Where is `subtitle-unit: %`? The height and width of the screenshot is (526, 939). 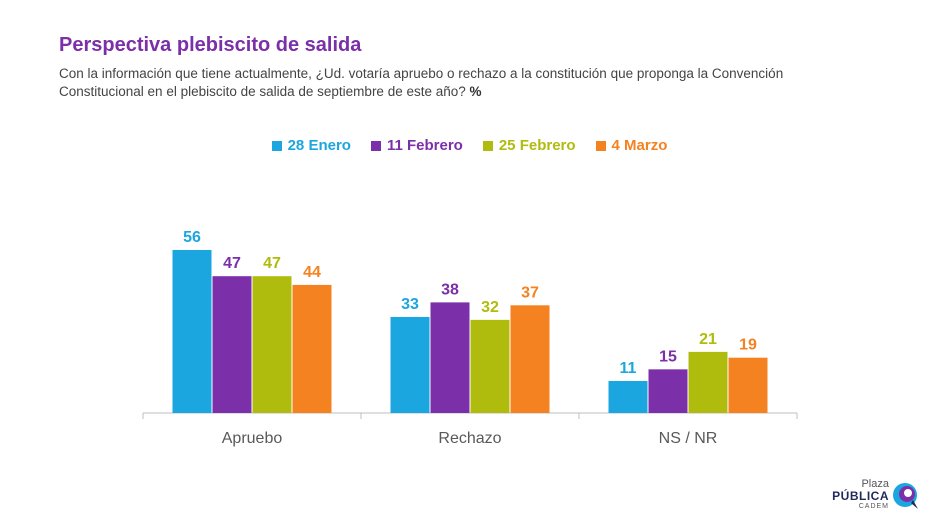 subtitle-unit: % is located at coordinates (475, 91).